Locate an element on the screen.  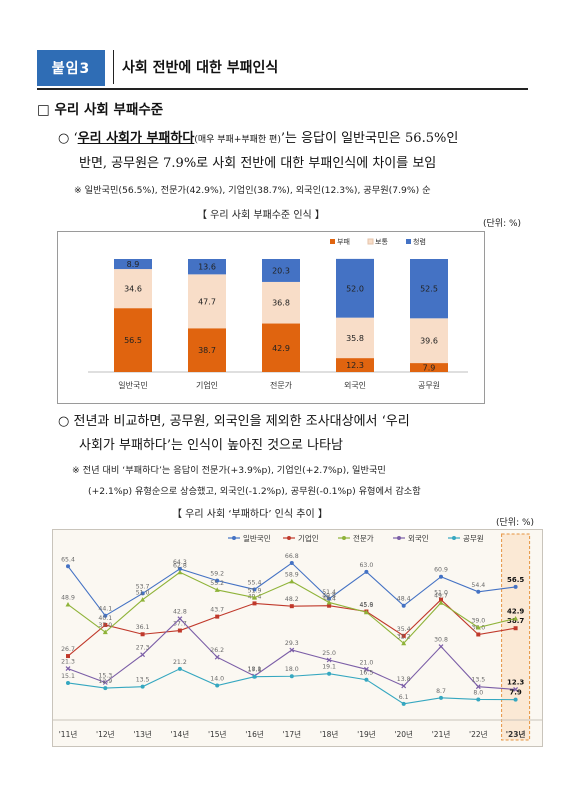
data-label: 62.8 is located at coordinates (180, 565).